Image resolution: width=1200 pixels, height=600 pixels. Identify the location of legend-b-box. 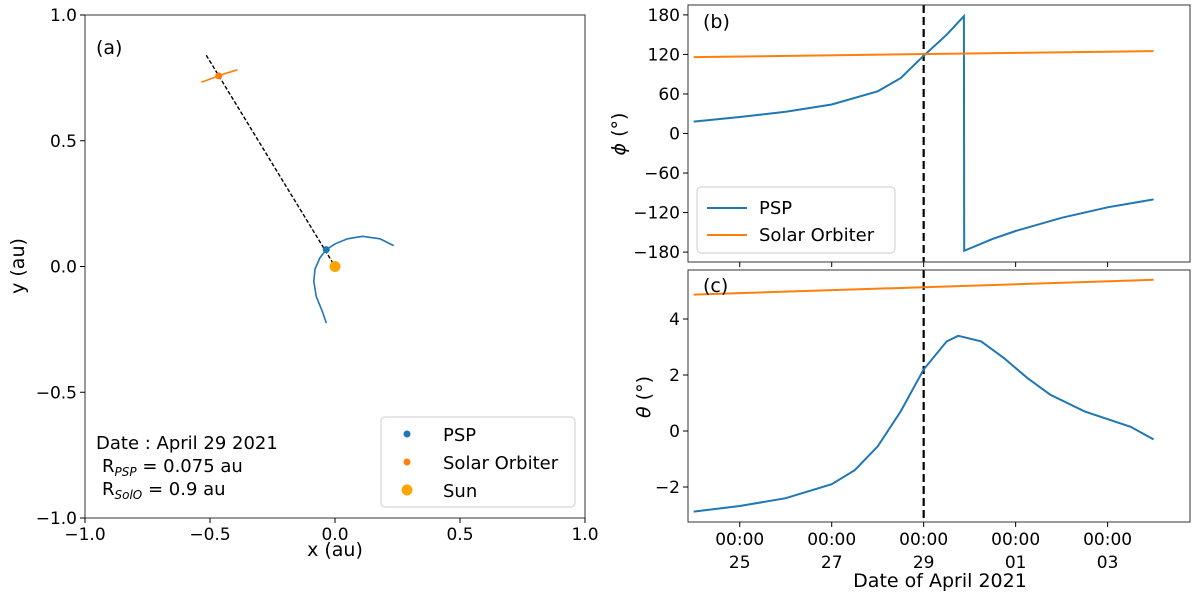
(796, 220).